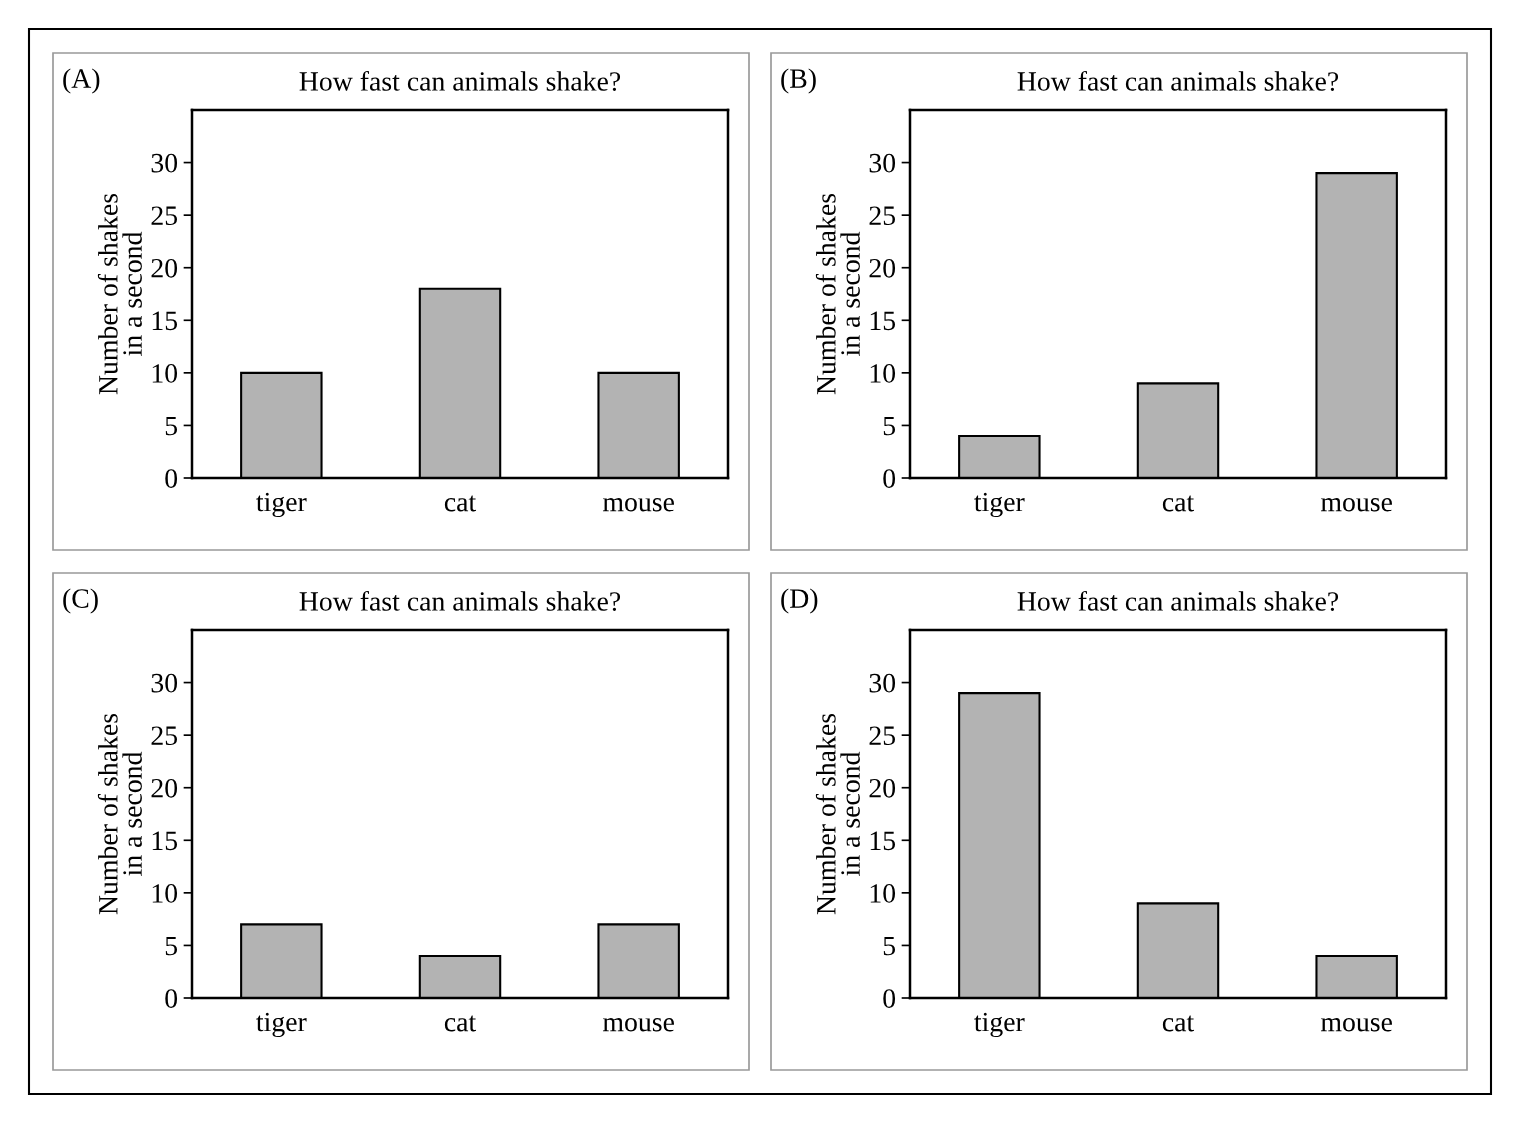 Image resolution: width=1520 pixels, height=1124 pixels. What do you see at coordinates (799, 601) in the screenshot?
I see `text: (D)` at bounding box center [799, 601].